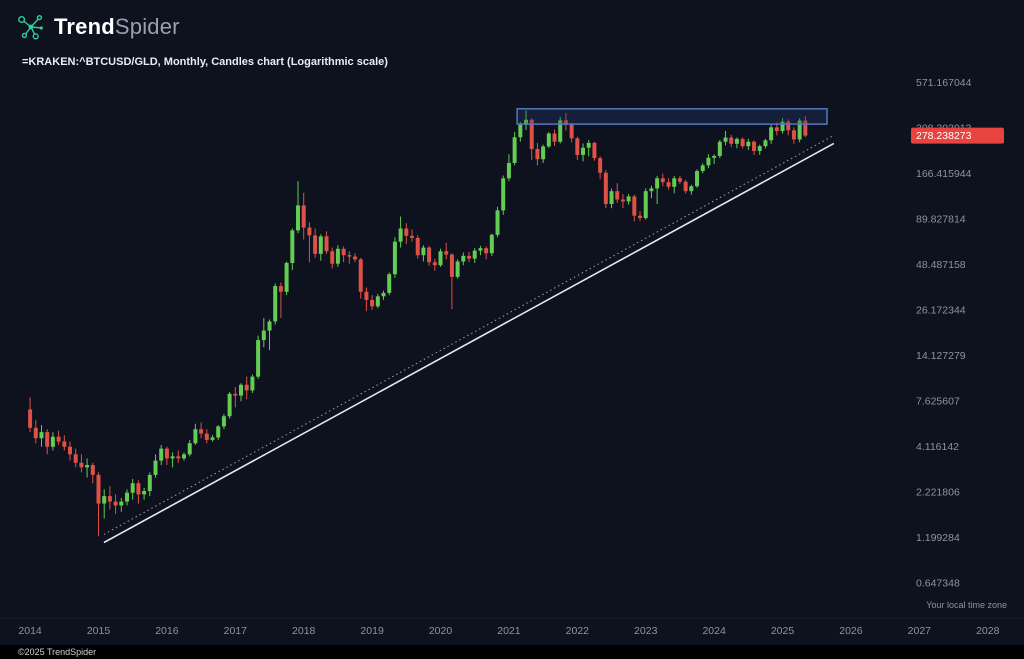 The image size is (1024, 659). What do you see at coordinates (783, 631) in the screenshot?
I see `x-axis-label: 2025` at bounding box center [783, 631].